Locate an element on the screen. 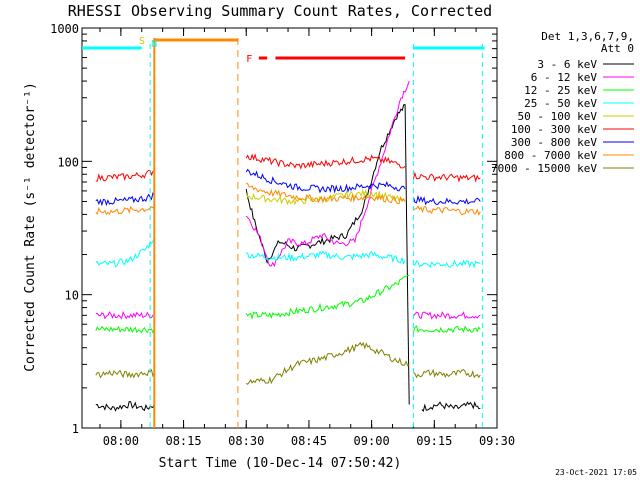 This screenshot has width=640, height=480. y-tick-label: 1000 is located at coordinates (64, 29).